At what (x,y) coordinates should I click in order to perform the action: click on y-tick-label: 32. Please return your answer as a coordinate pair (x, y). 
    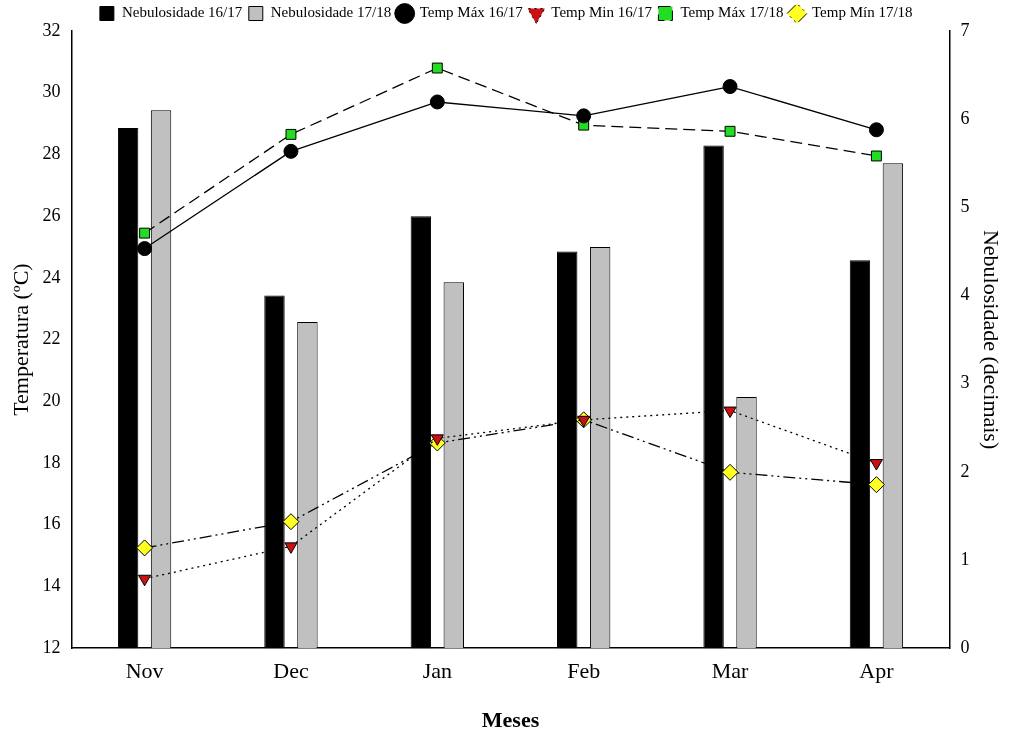
    Looking at the image, I should click on (51, 29).